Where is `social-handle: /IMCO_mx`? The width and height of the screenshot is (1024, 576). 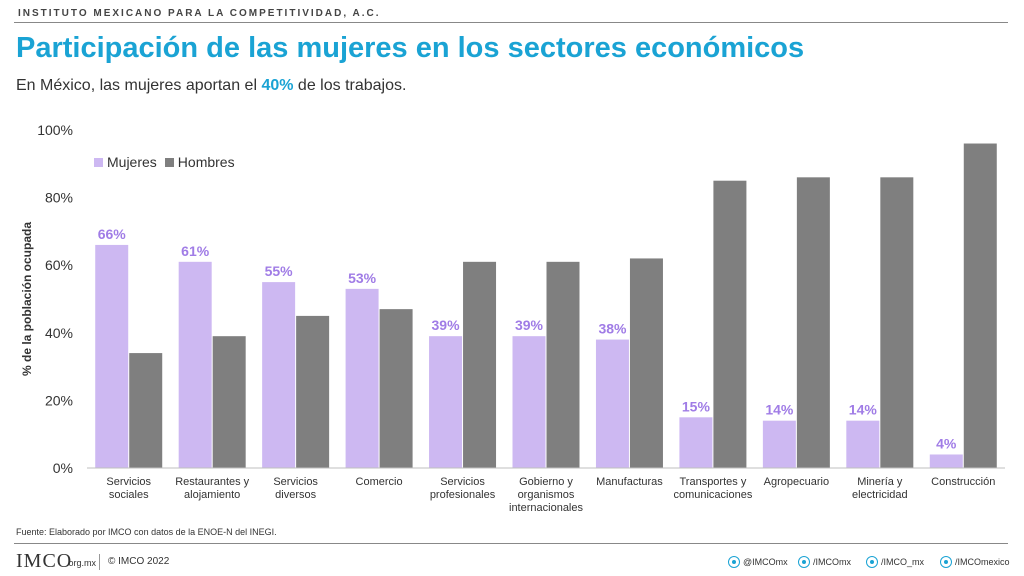
social-handle: /IMCO_mx is located at coordinates (903, 562).